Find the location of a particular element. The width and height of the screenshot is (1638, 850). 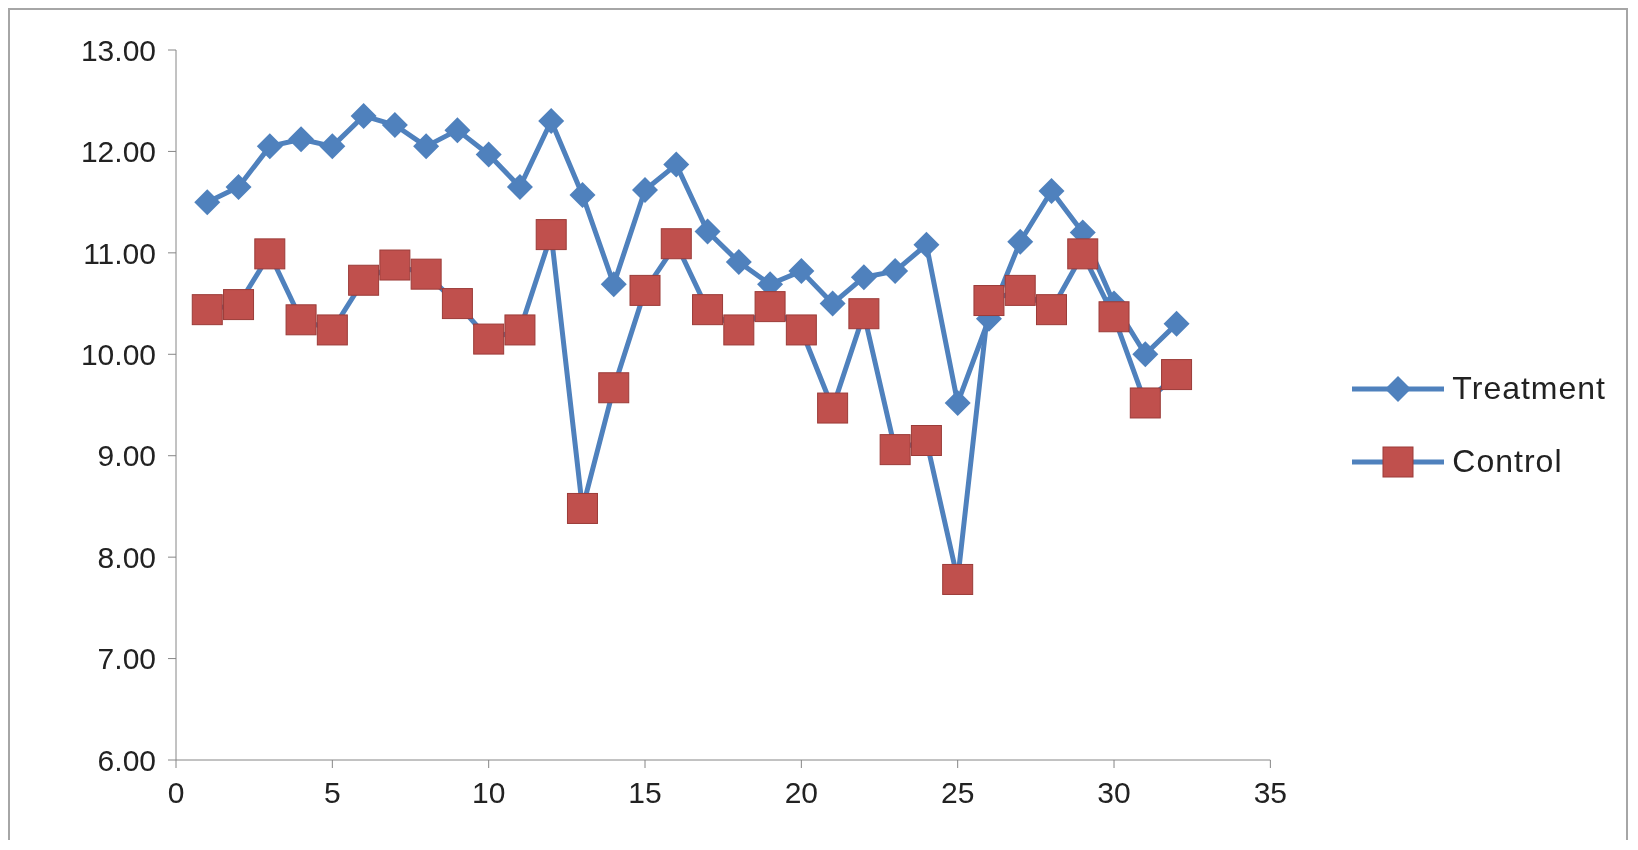

x-tick-label: 5 is located at coordinates (332, 793).